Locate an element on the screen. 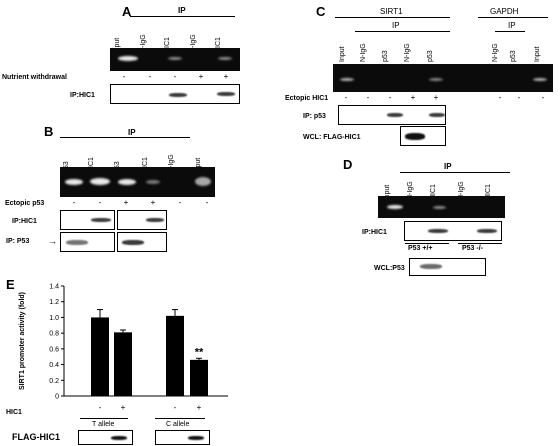 The width and height of the screenshot is (560, 446). condition-label: Nutrient withdrawal is located at coordinates (34, 77).